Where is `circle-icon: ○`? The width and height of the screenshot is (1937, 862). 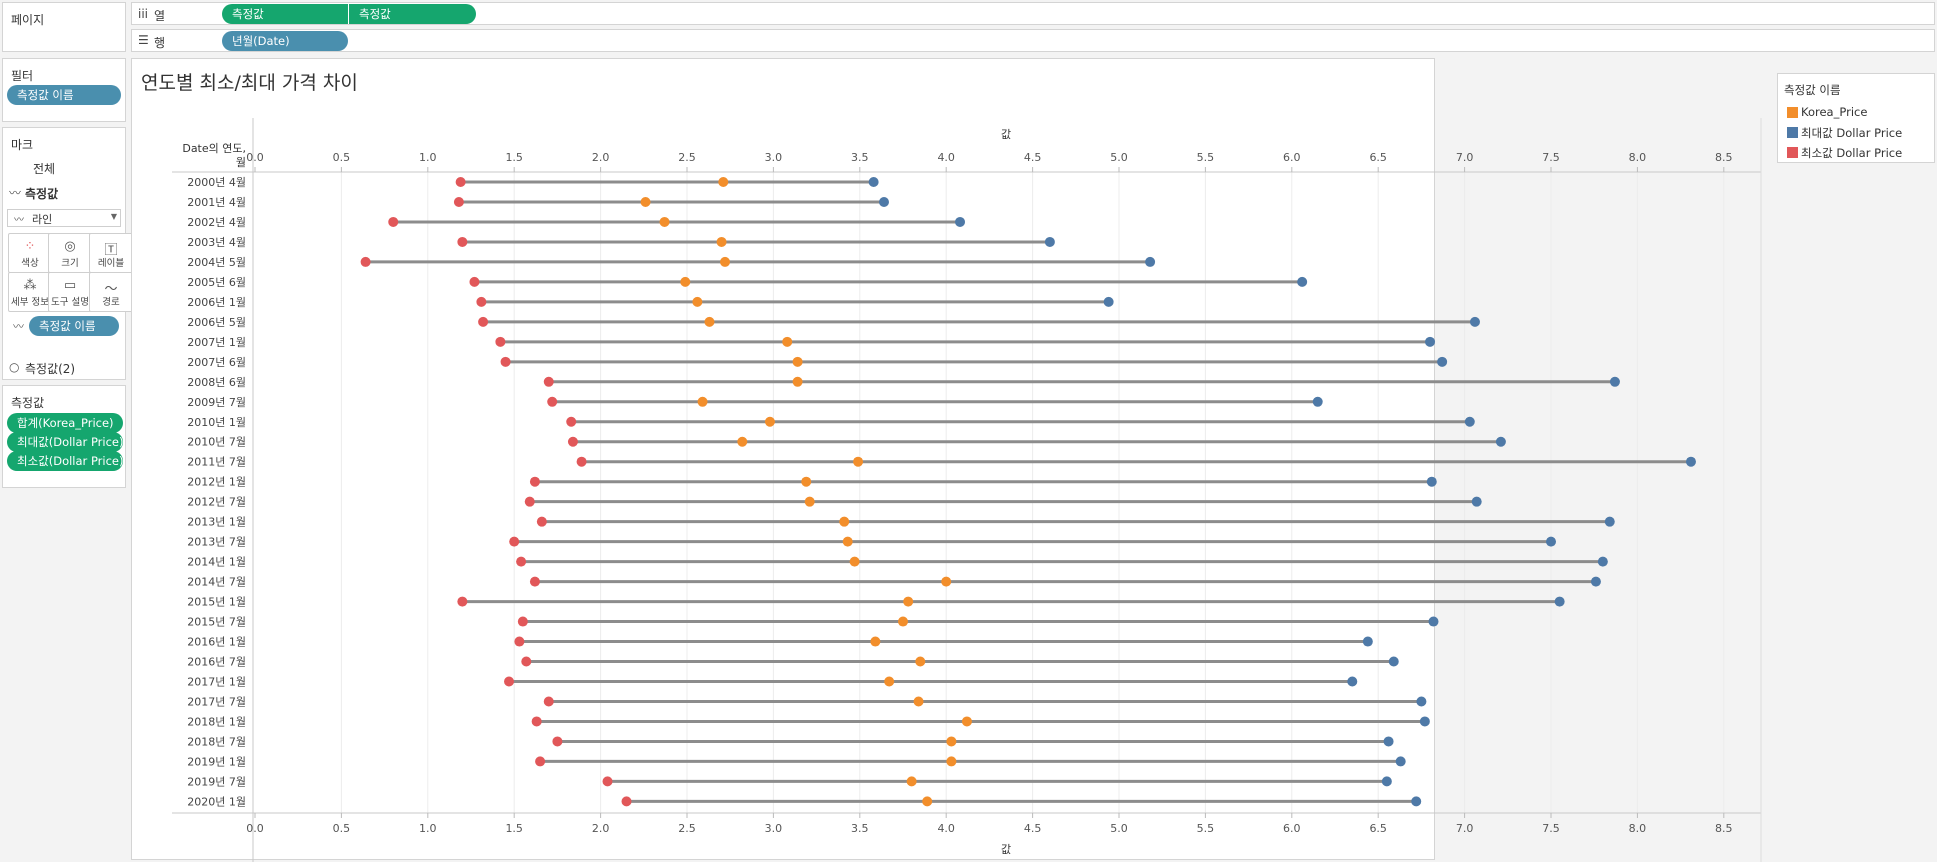 circle-icon: ○ is located at coordinates (14, 367).